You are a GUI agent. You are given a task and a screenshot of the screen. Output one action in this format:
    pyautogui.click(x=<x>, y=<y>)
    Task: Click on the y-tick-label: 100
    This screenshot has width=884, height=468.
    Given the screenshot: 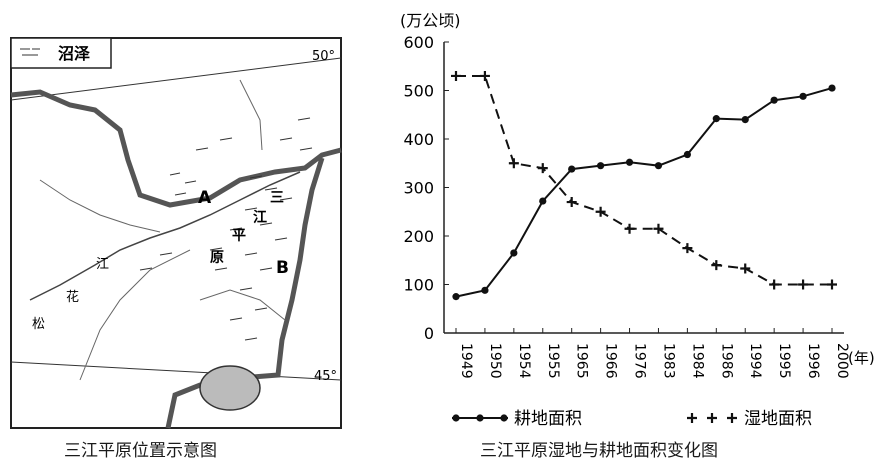 What is the action you would take?
    pyautogui.click(x=418, y=285)
    